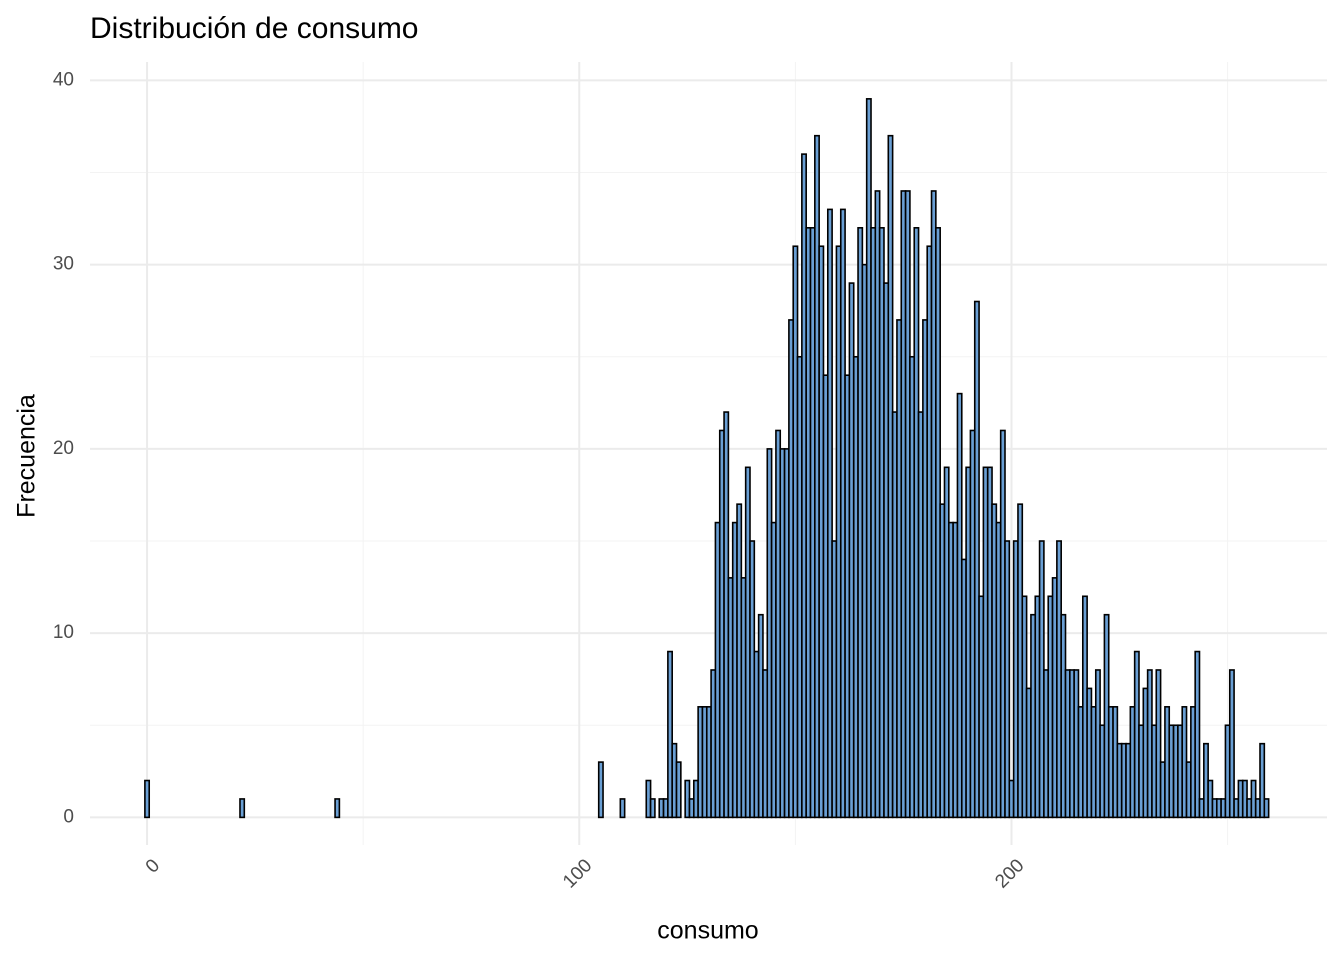 The width and height of the screenshot is (1344, 960). What do you see at coordinates (27, 456) in the screenshot?
I see `y-axis-label: Frecuencia` at bounding box center [27, 456].